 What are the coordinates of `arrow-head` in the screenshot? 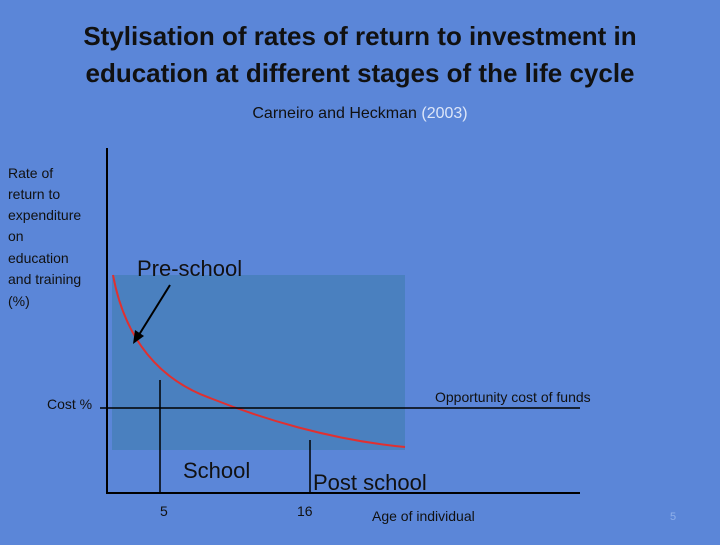 It's located at (138, 337).